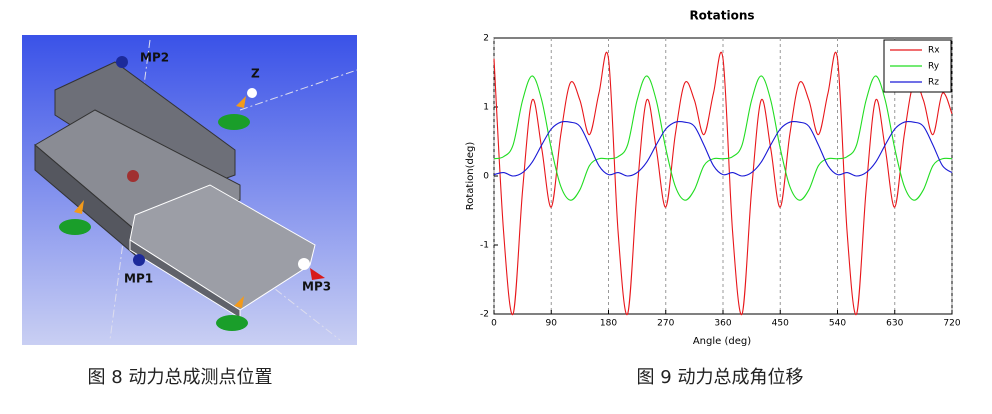  What do you see at coordinates (934, 67) in the screenshot?
I see `legend-label: Ry` at bounding box center [934, 67].